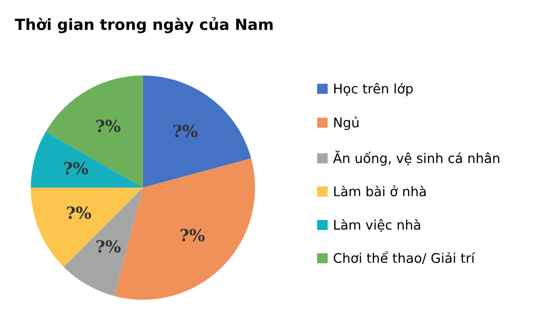  I want to click on legend-label: Chơi thể thao/ Giải trí, so click(405, 257).